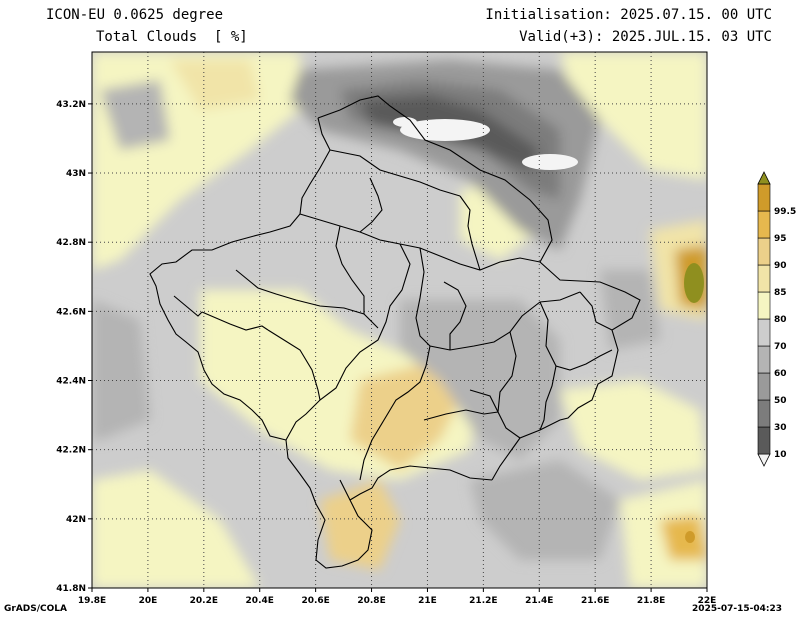 Image resolution: width=800 pixels, height=618 pixels. I want to click on map-title: ICON-EU 0.0625 degree, so click(135, 15).